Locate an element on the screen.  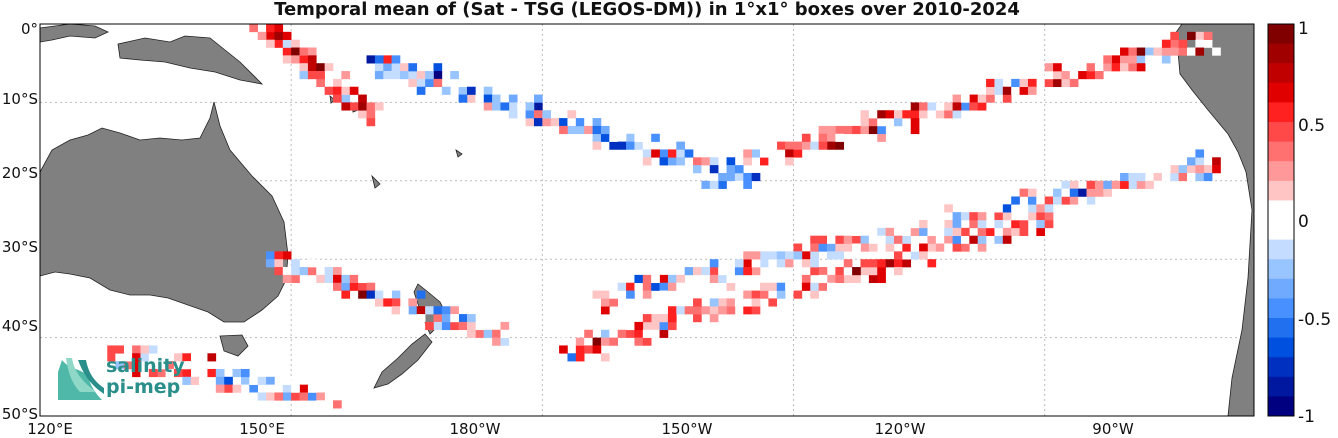
y-tick-label: 10°S is located at coordinates (20, 99).